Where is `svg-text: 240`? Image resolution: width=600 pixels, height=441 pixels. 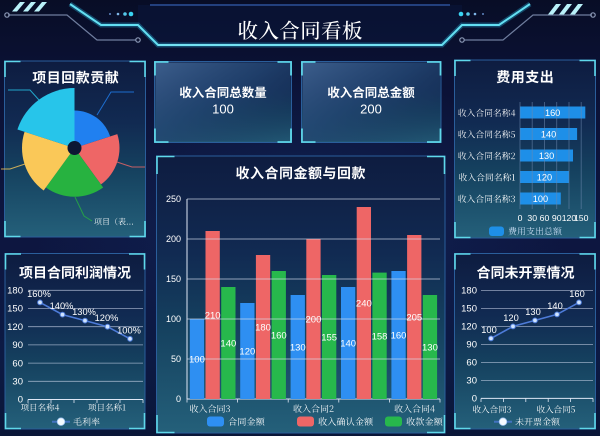 svg-text: 240 is located at coordinates (364, 304).